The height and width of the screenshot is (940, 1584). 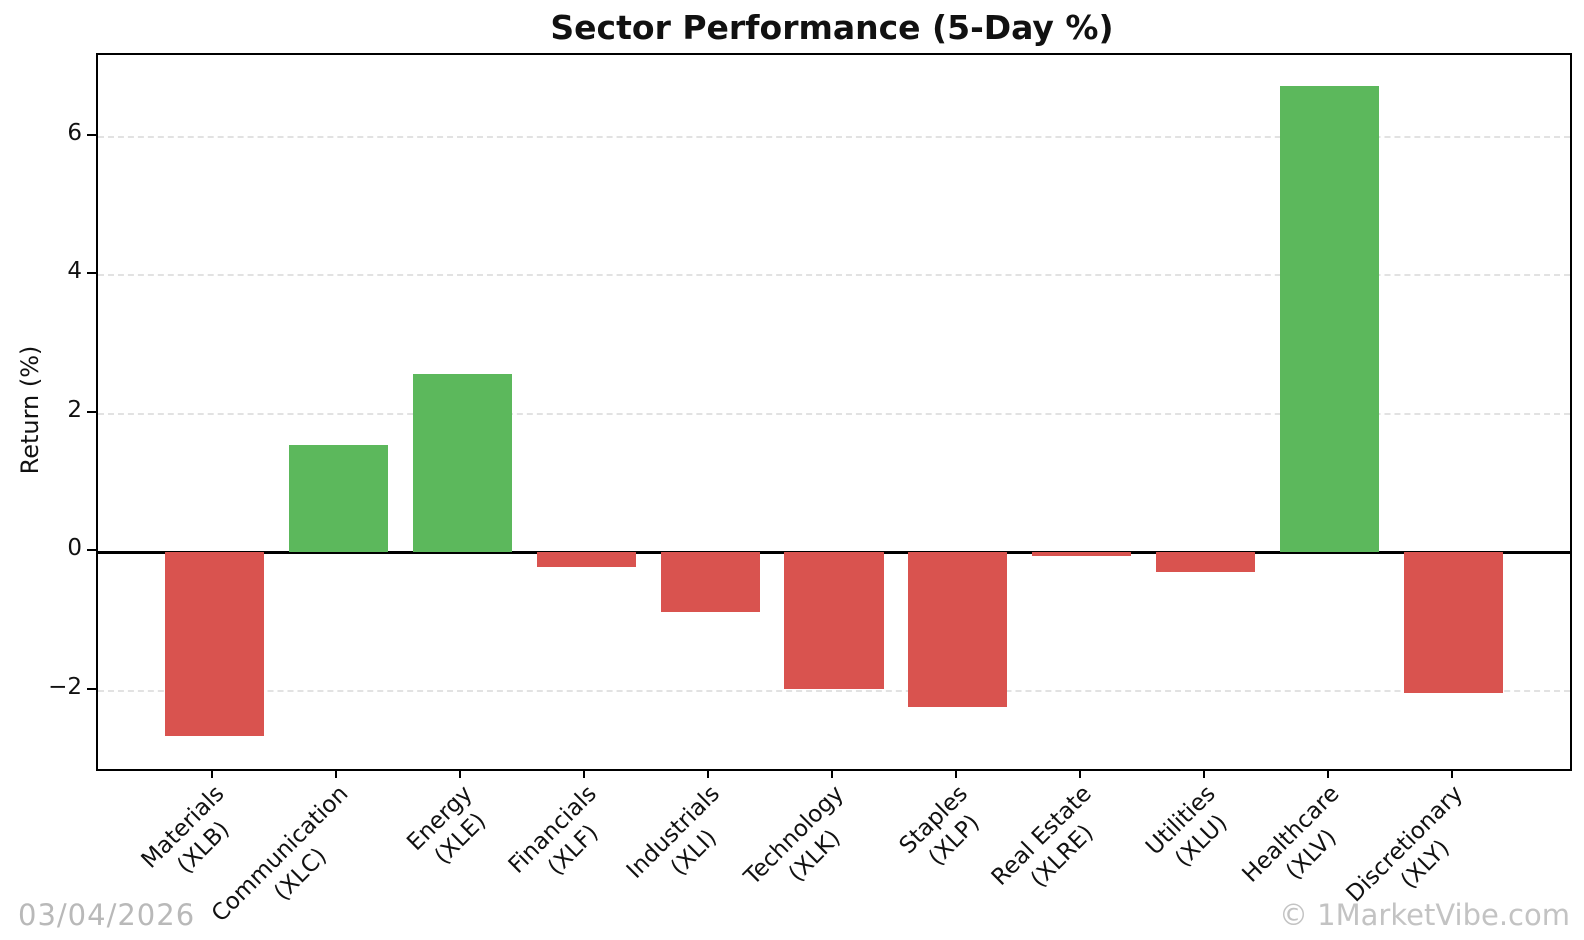 I want to click on x-tick-label-5: Technology (XLK), so click(x=805, y=846).